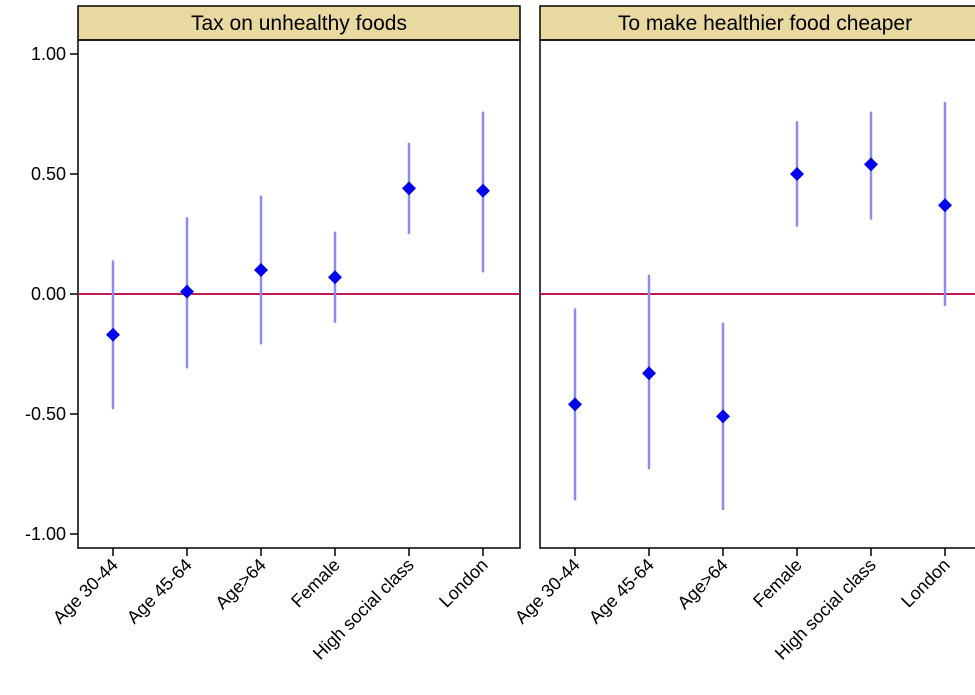 This screenshot has width=975, height=695. Describe the element at coordinates (45, 534) in the screenshot. I see `y-tick-label: -1.00` at that location.